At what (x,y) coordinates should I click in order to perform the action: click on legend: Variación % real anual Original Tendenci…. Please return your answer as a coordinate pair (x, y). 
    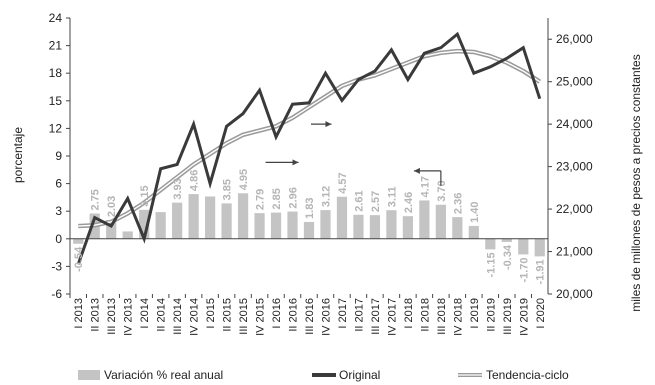
    Looking at the image, I should click on (323, 375).